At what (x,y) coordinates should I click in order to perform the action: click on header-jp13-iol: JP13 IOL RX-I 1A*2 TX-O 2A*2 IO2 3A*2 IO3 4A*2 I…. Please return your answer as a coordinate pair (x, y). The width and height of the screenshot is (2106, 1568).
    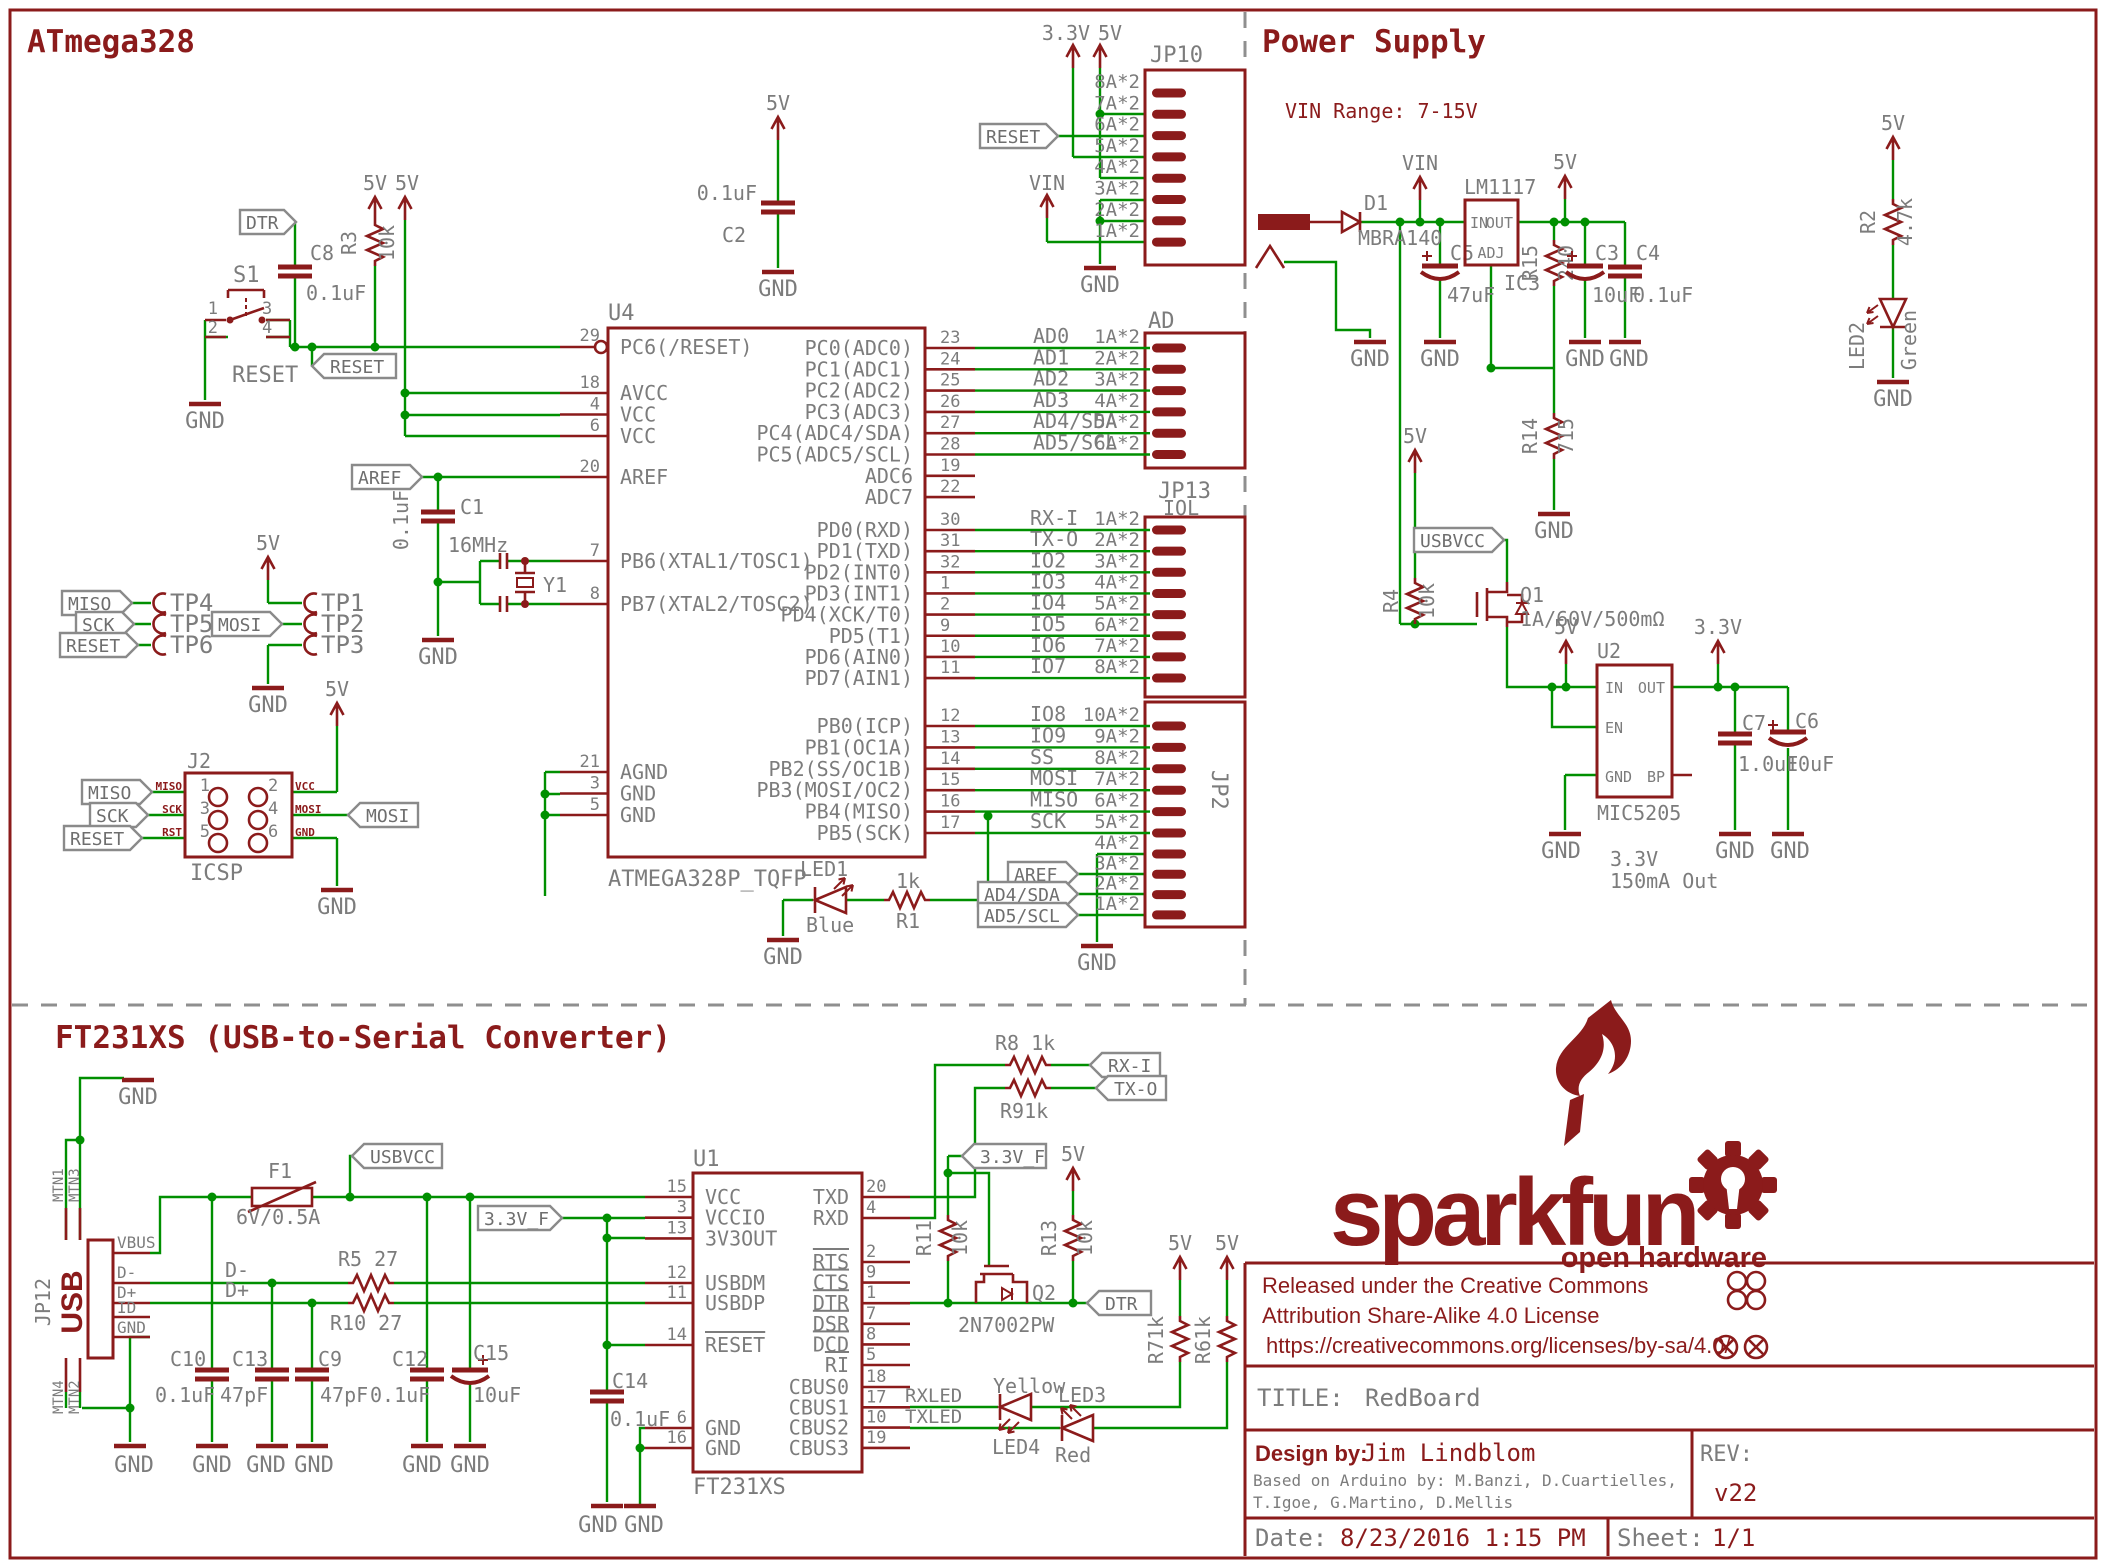
    Looking at the image, I should click on (1111, 589).